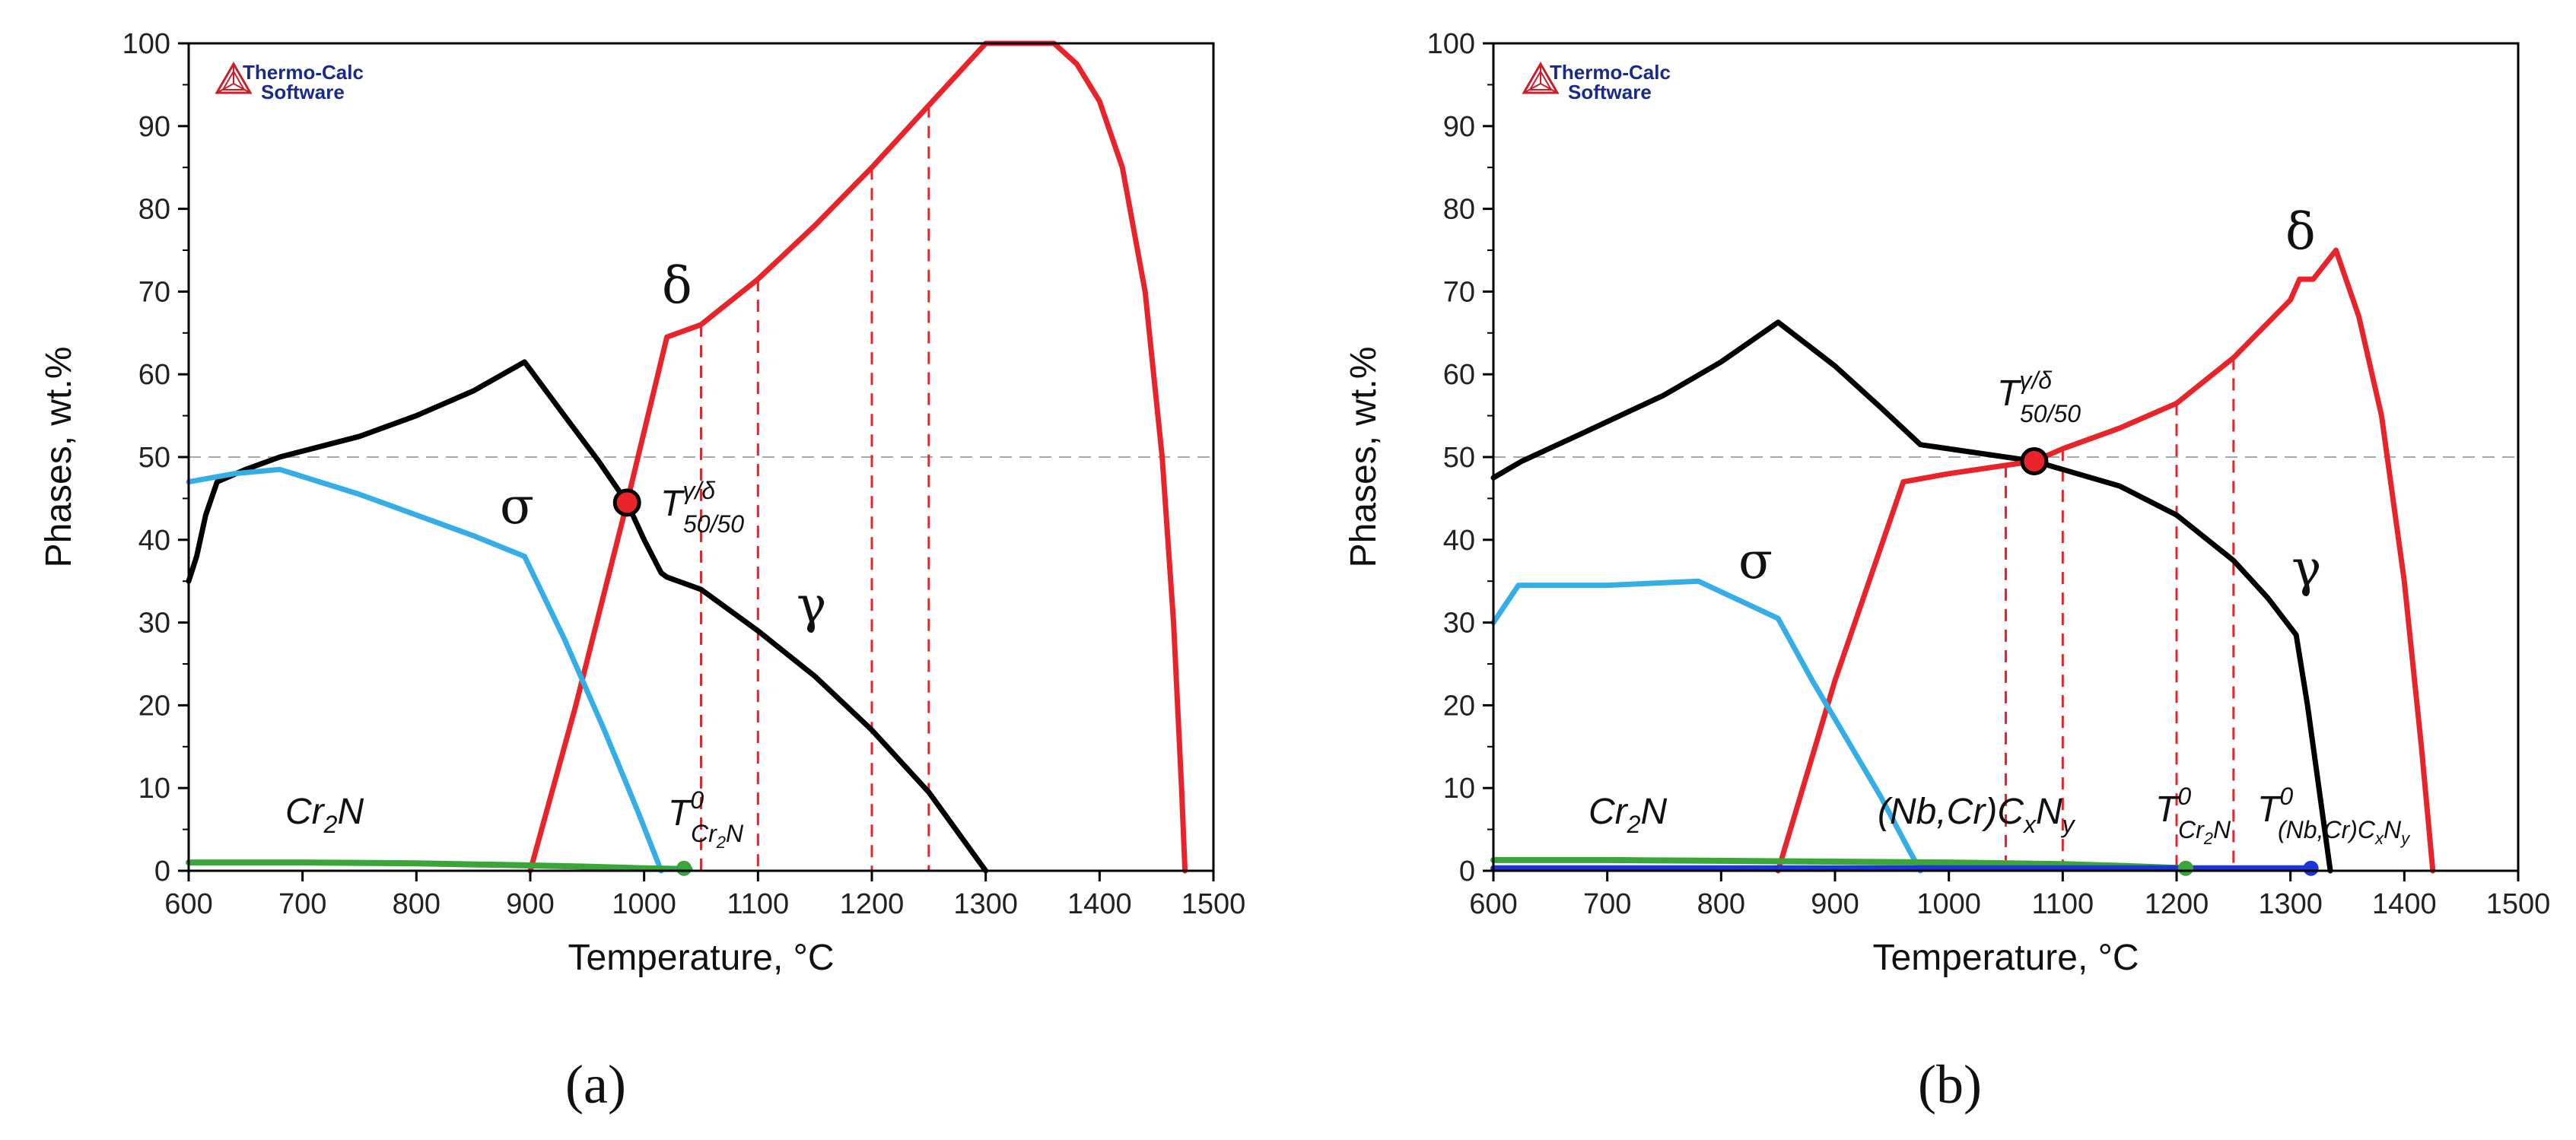  I want to click on panel-b-label-cr2n: Cr2N, so click(1628, 815).